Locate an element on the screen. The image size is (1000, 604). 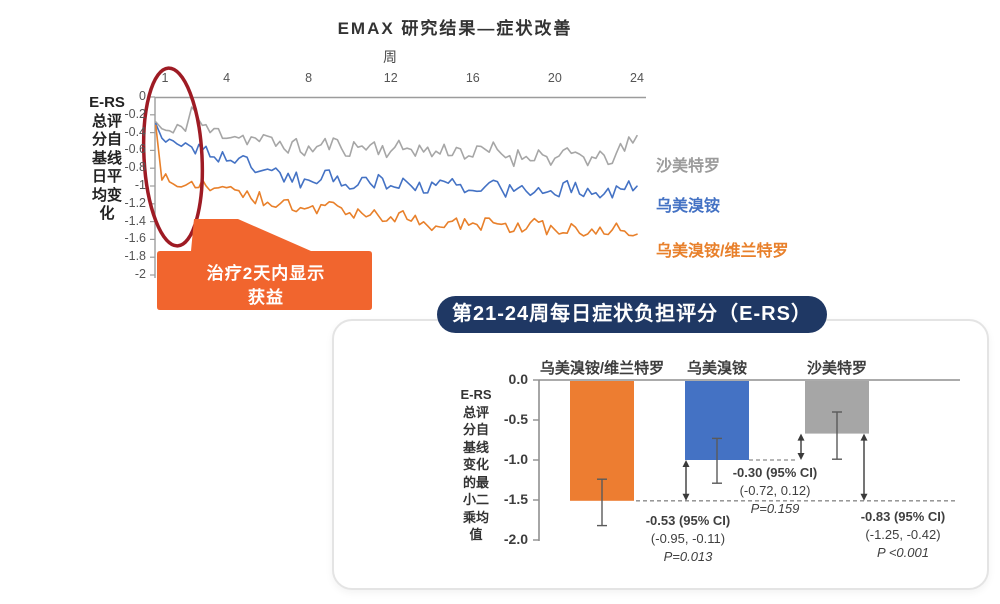
top-y-tick-label: -0.4 is located at coordinates (135, 131).